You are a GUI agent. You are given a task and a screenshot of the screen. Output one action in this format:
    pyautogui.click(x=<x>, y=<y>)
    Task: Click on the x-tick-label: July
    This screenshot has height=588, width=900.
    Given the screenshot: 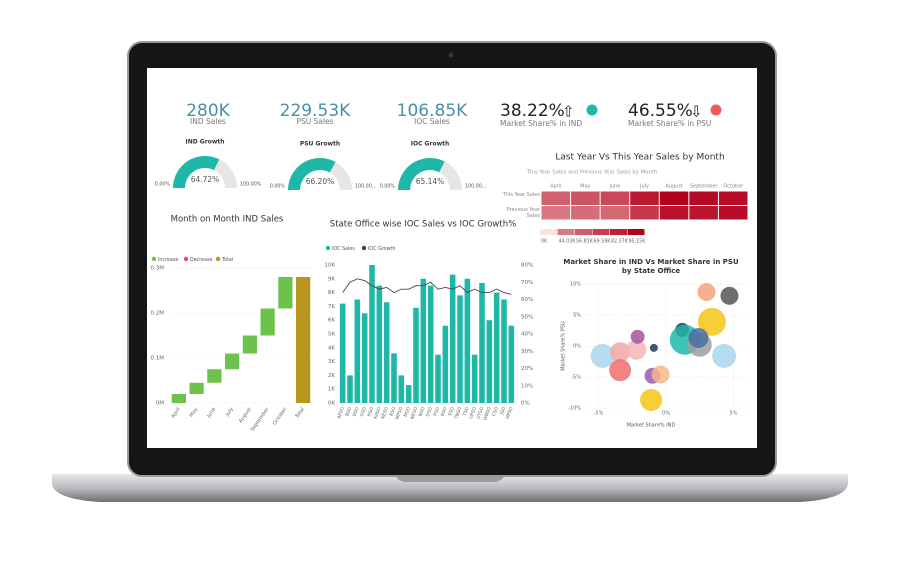 What is the action you would take?
    pyautogui.click(x=644, y=187)
    